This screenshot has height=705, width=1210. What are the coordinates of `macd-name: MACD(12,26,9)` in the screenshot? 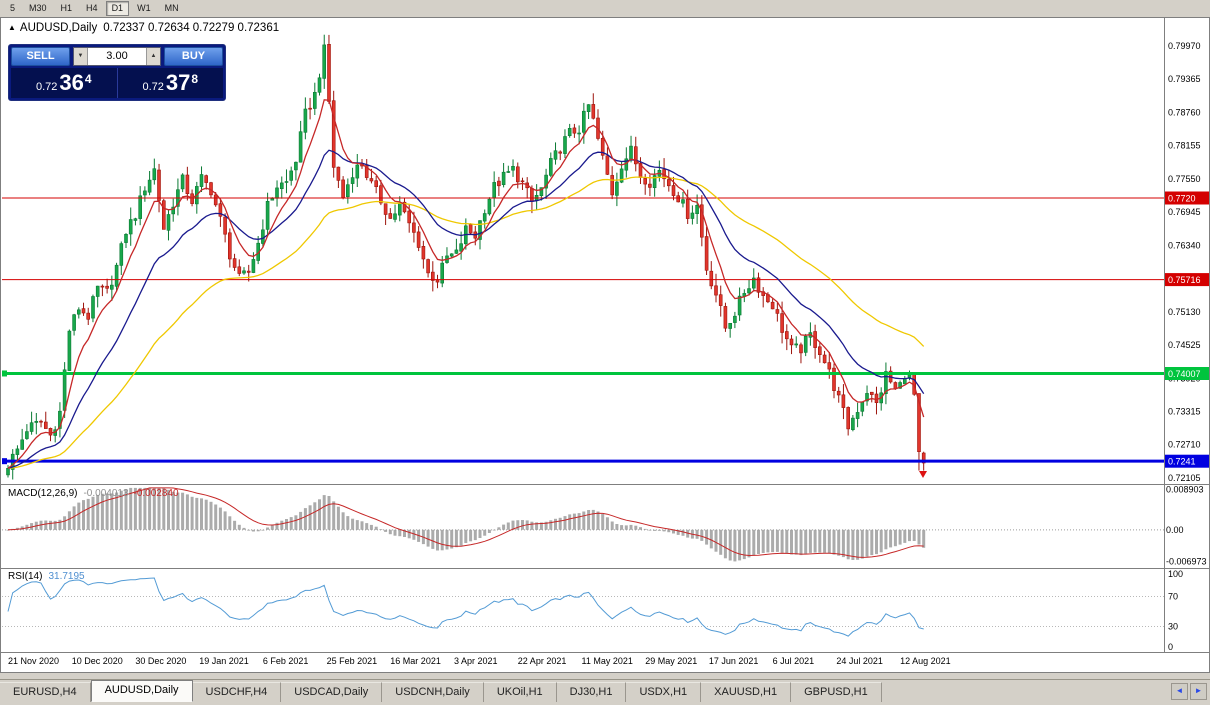 It's located at (43, 493).